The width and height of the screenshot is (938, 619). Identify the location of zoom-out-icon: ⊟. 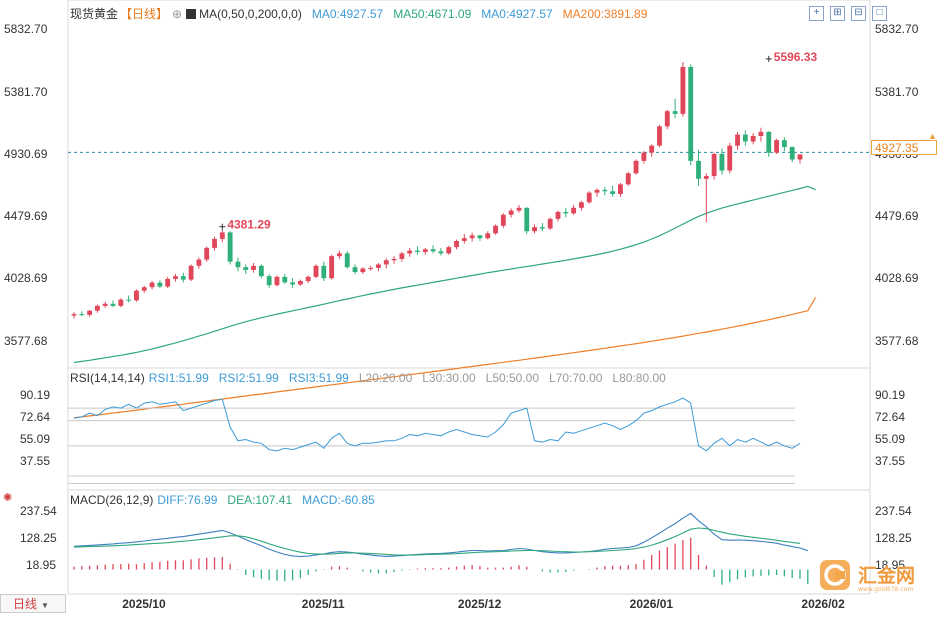
(858, 13).